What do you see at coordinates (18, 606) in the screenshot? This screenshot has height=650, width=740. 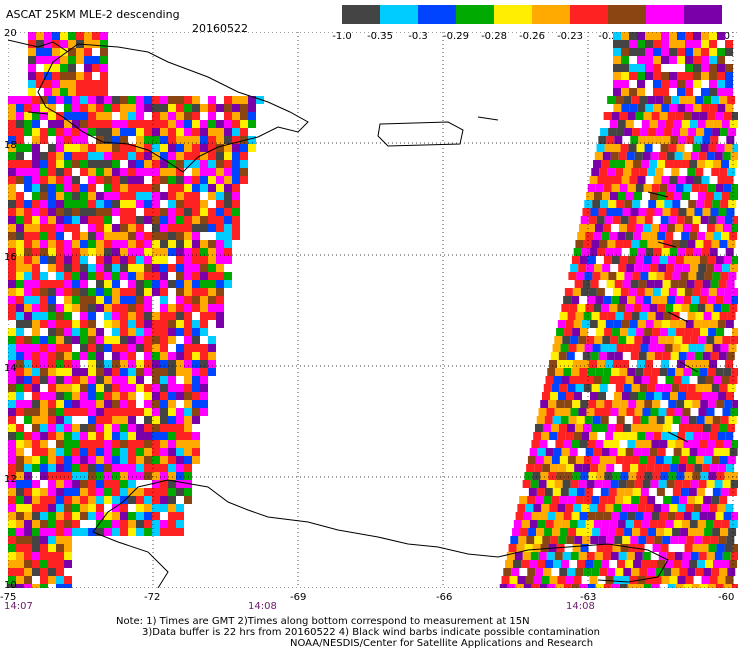 I see `time-label-left: 14:07` at bounding box center [18, 606].